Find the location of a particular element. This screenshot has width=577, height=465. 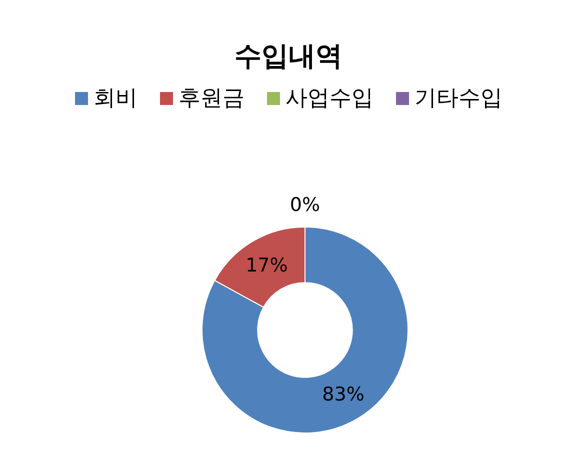

data-label: 17% is located at coordinates (267, 265).